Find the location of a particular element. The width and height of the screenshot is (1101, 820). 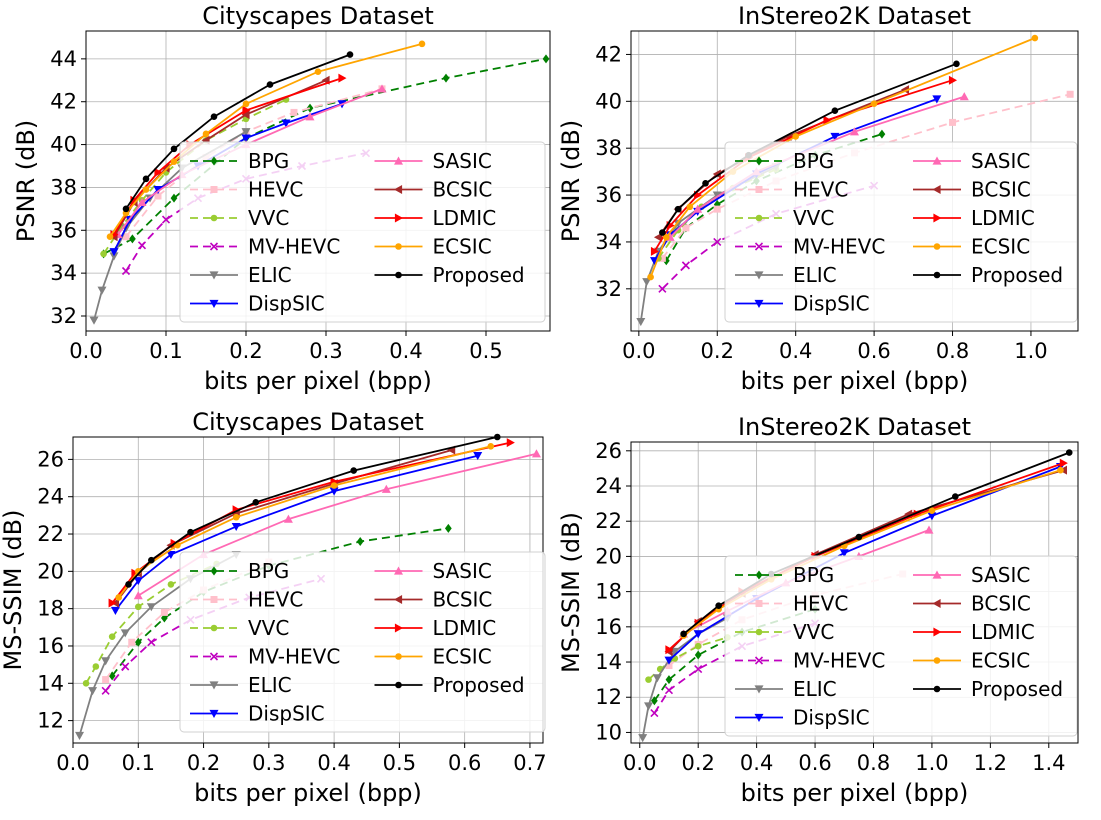

legend-label: SASIC is located at coordinates (1000, 161).